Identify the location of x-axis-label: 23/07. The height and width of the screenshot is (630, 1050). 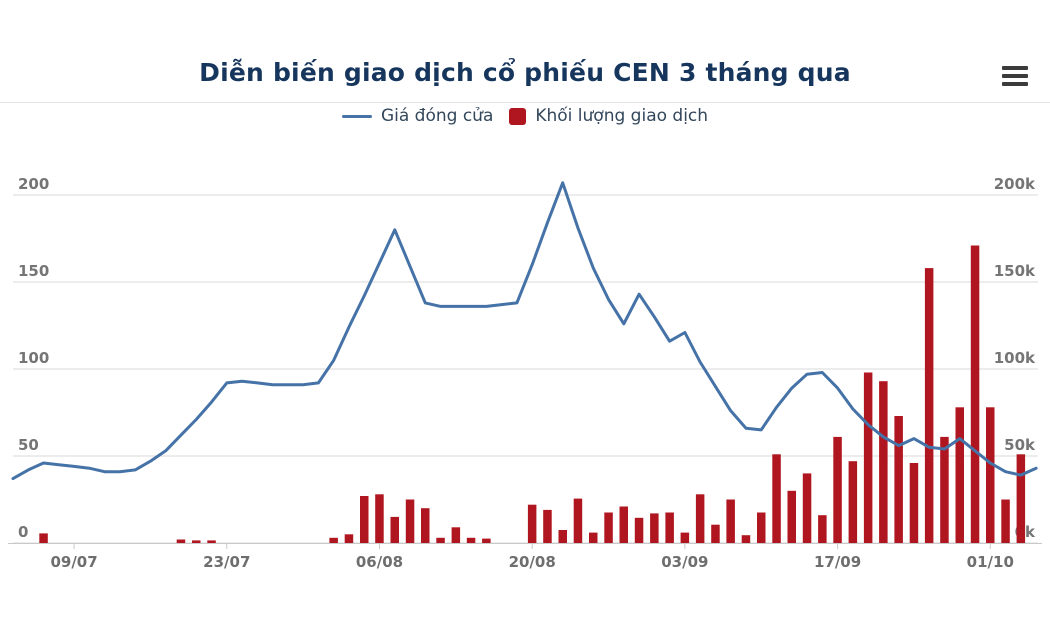
(226, 562).